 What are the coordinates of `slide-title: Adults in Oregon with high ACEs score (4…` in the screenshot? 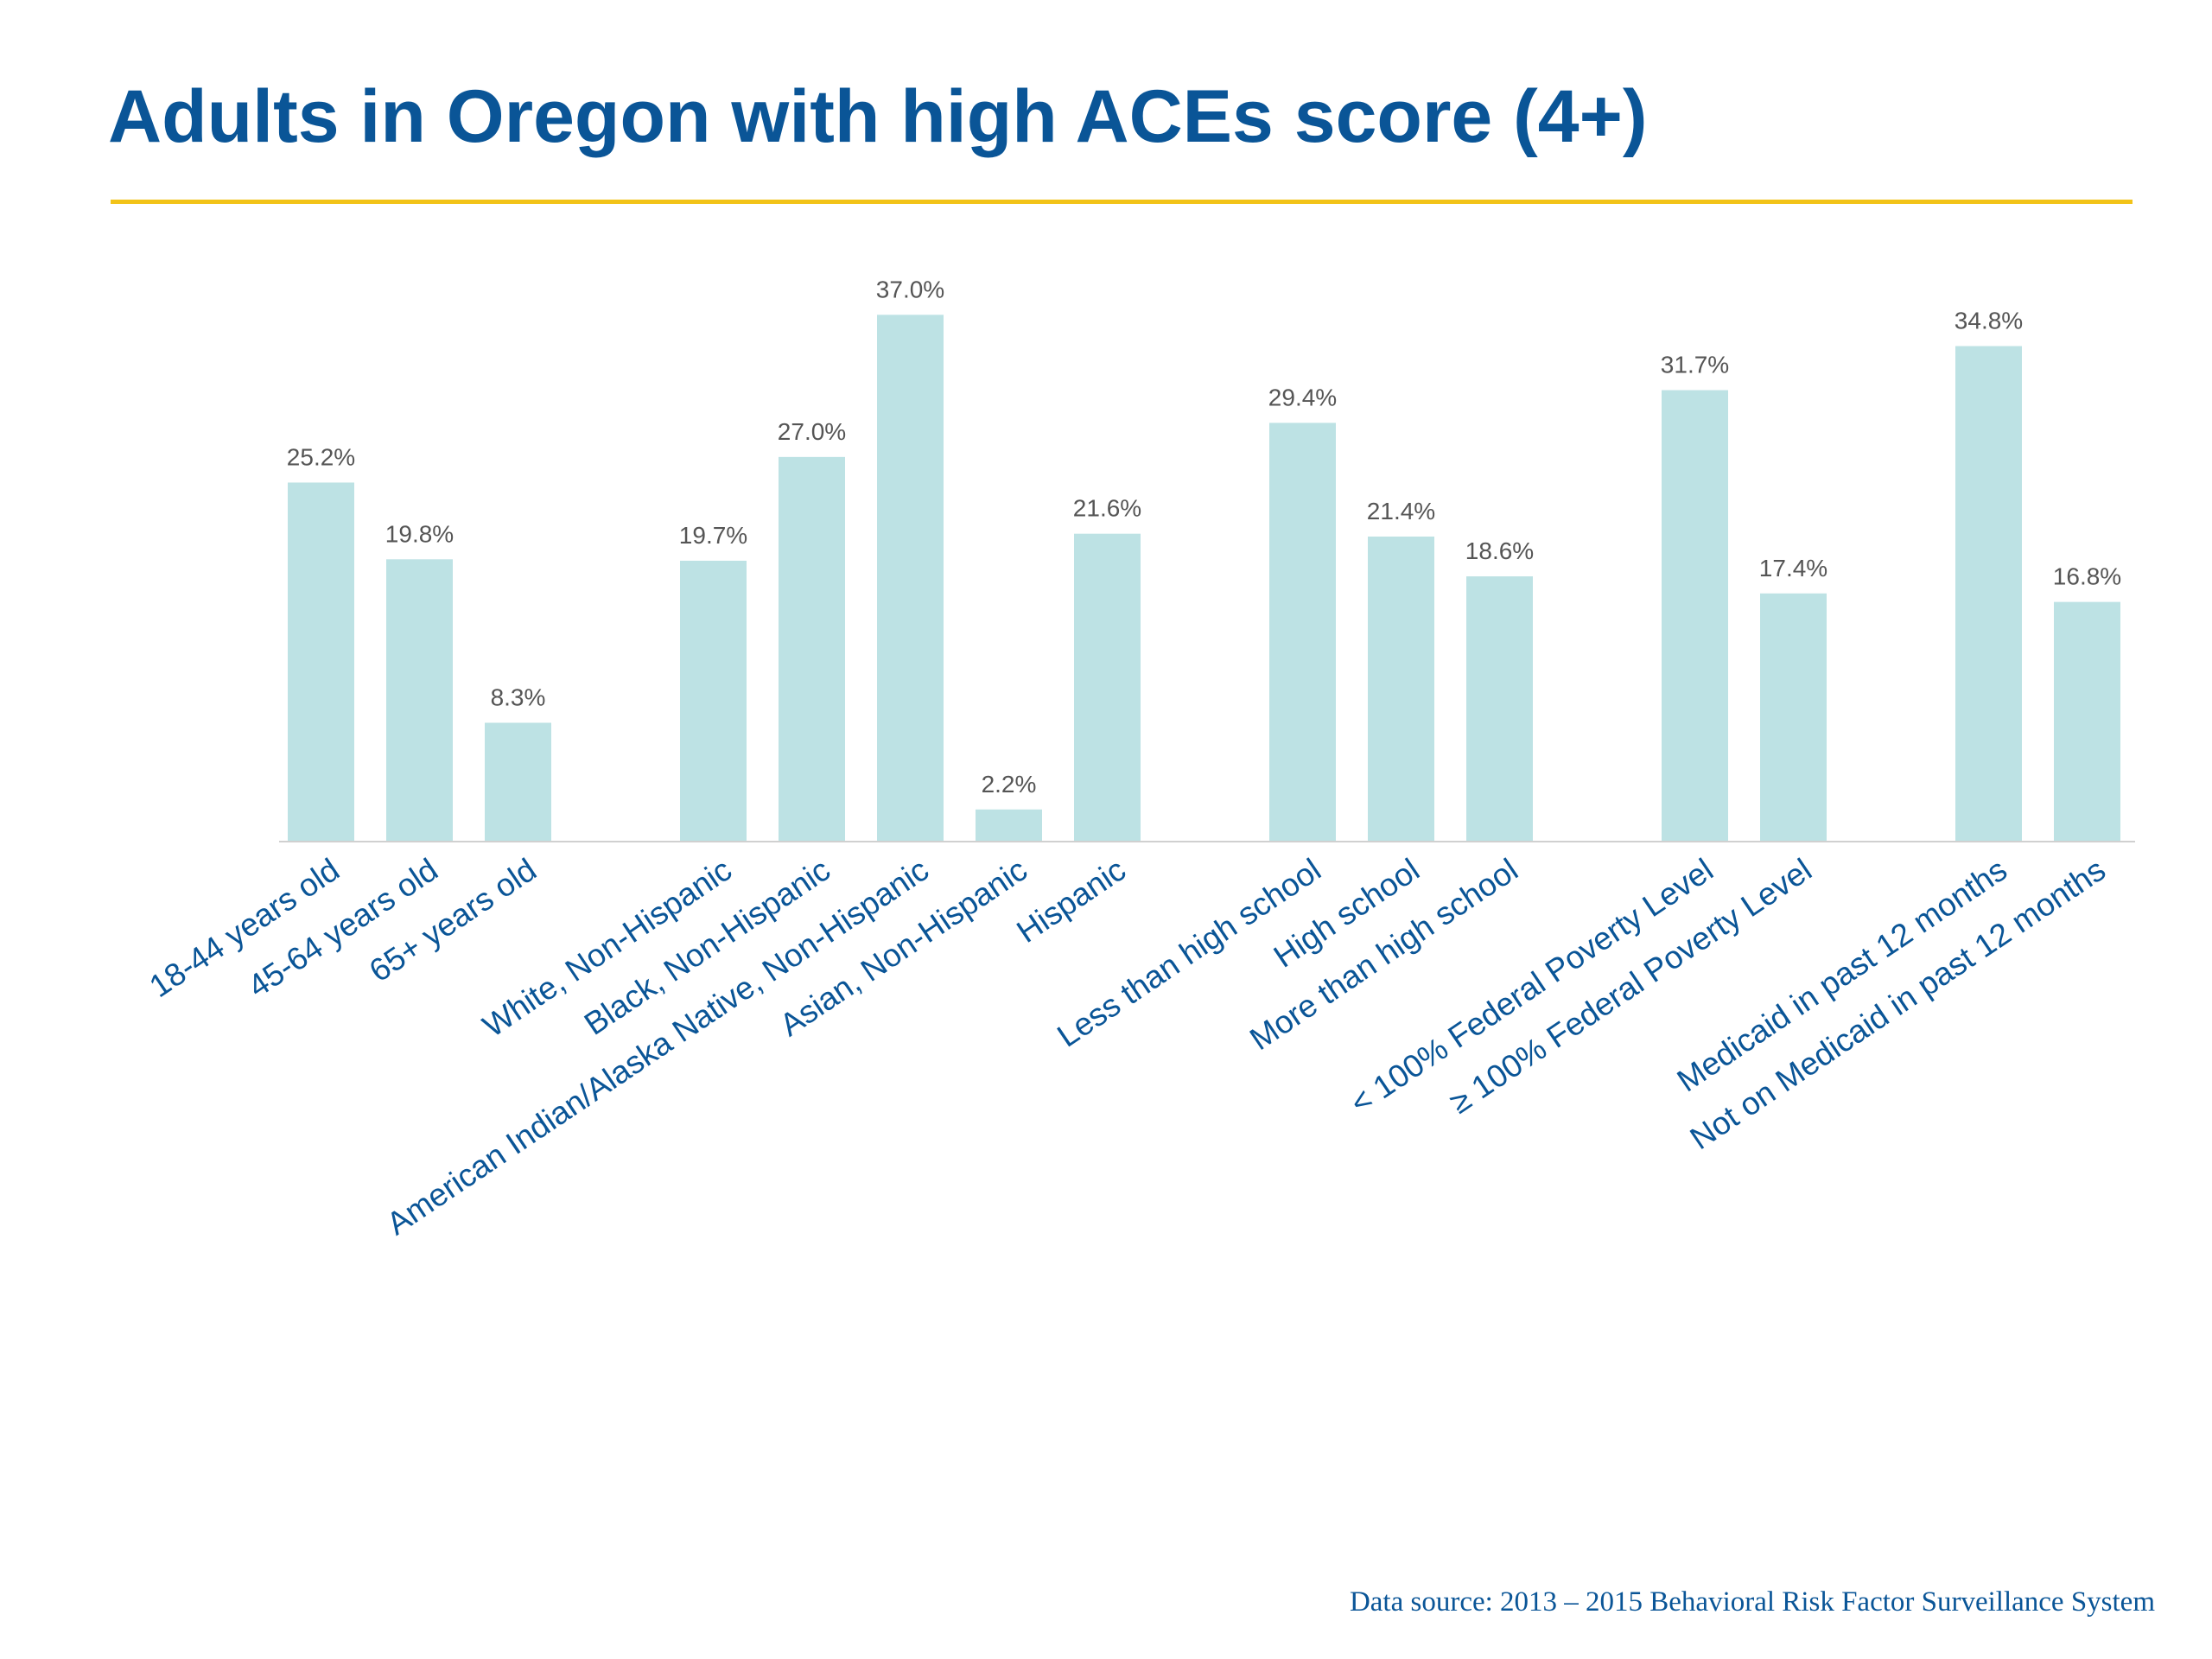 It's located at (878, 116).